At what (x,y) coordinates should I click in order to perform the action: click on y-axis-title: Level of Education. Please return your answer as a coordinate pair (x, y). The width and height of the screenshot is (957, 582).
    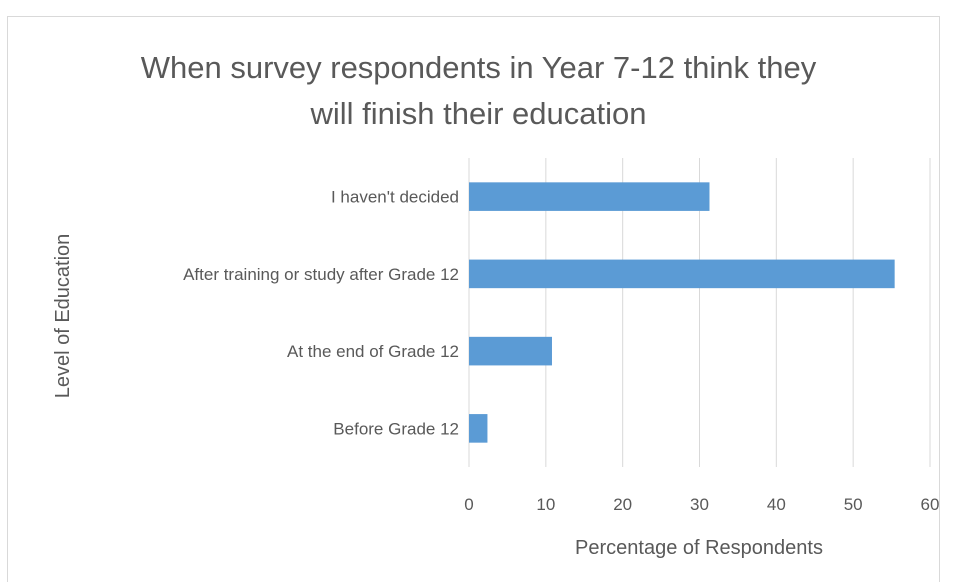
    Looking at the image, I should click on (63, 316).